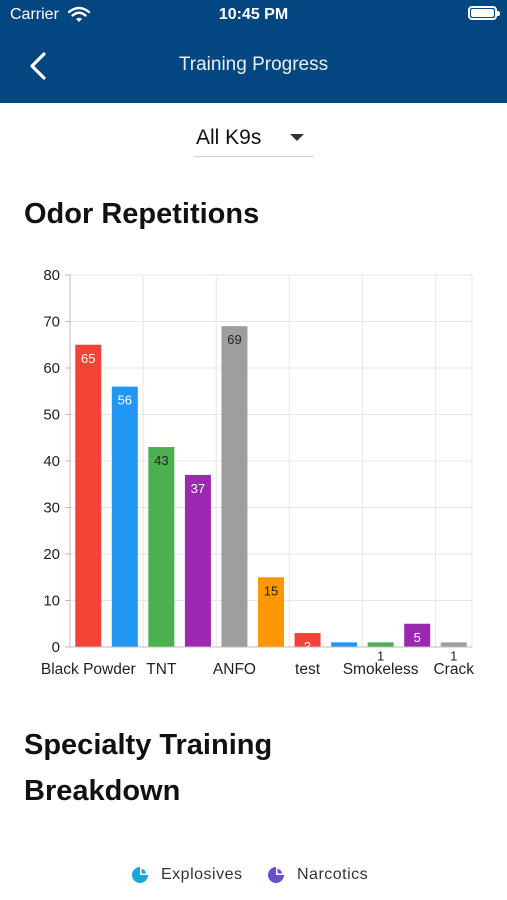 This screenshot has height=900, width=507. What do you see at coordinates (142, 214) in the screenshot?
I see `odor-repetitions-title: Odor Repetitions` at bounding box center [142, 214].